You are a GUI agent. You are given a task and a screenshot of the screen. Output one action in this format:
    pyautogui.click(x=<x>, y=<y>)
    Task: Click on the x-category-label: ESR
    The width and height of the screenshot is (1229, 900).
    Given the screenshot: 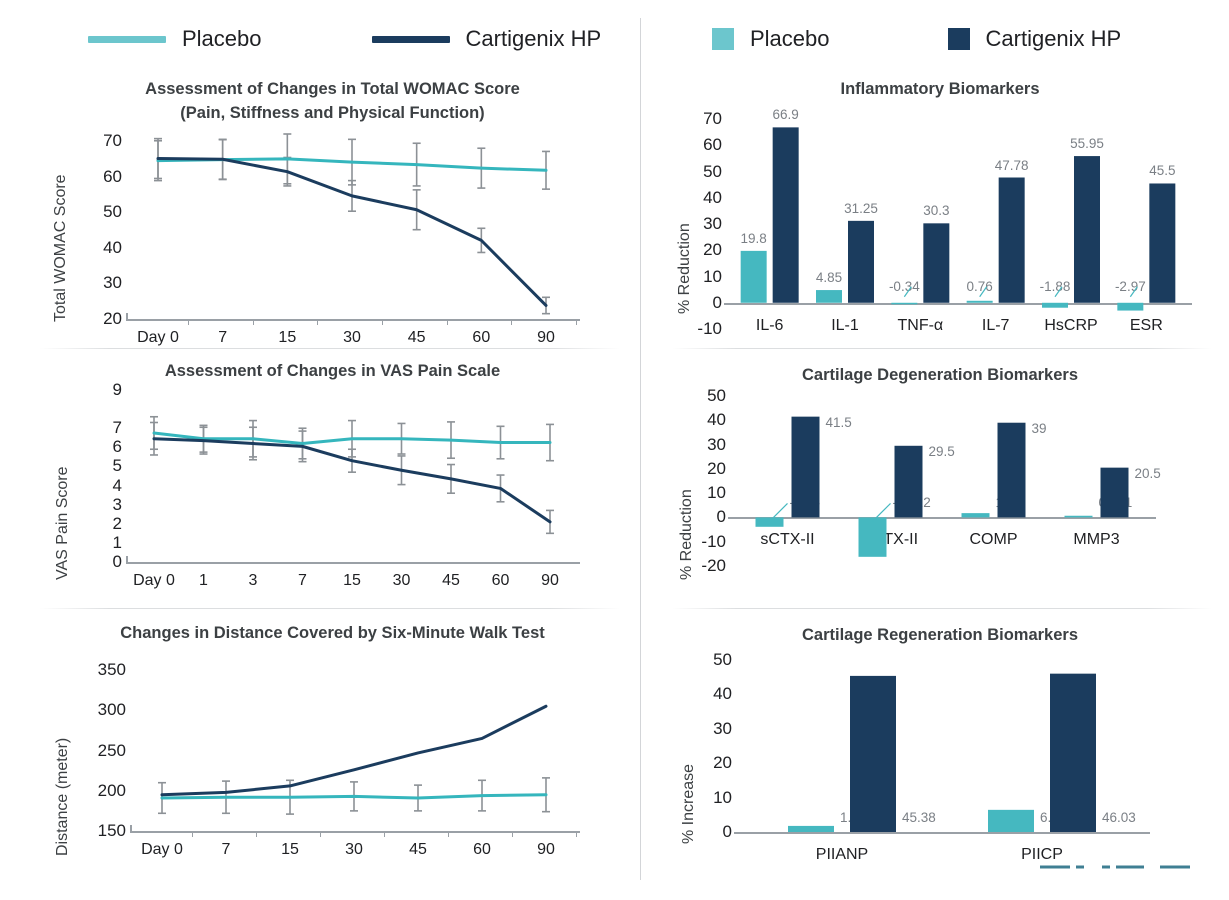 What is the action you would take?
    pyautogui.click(x=1146, y=325)
    